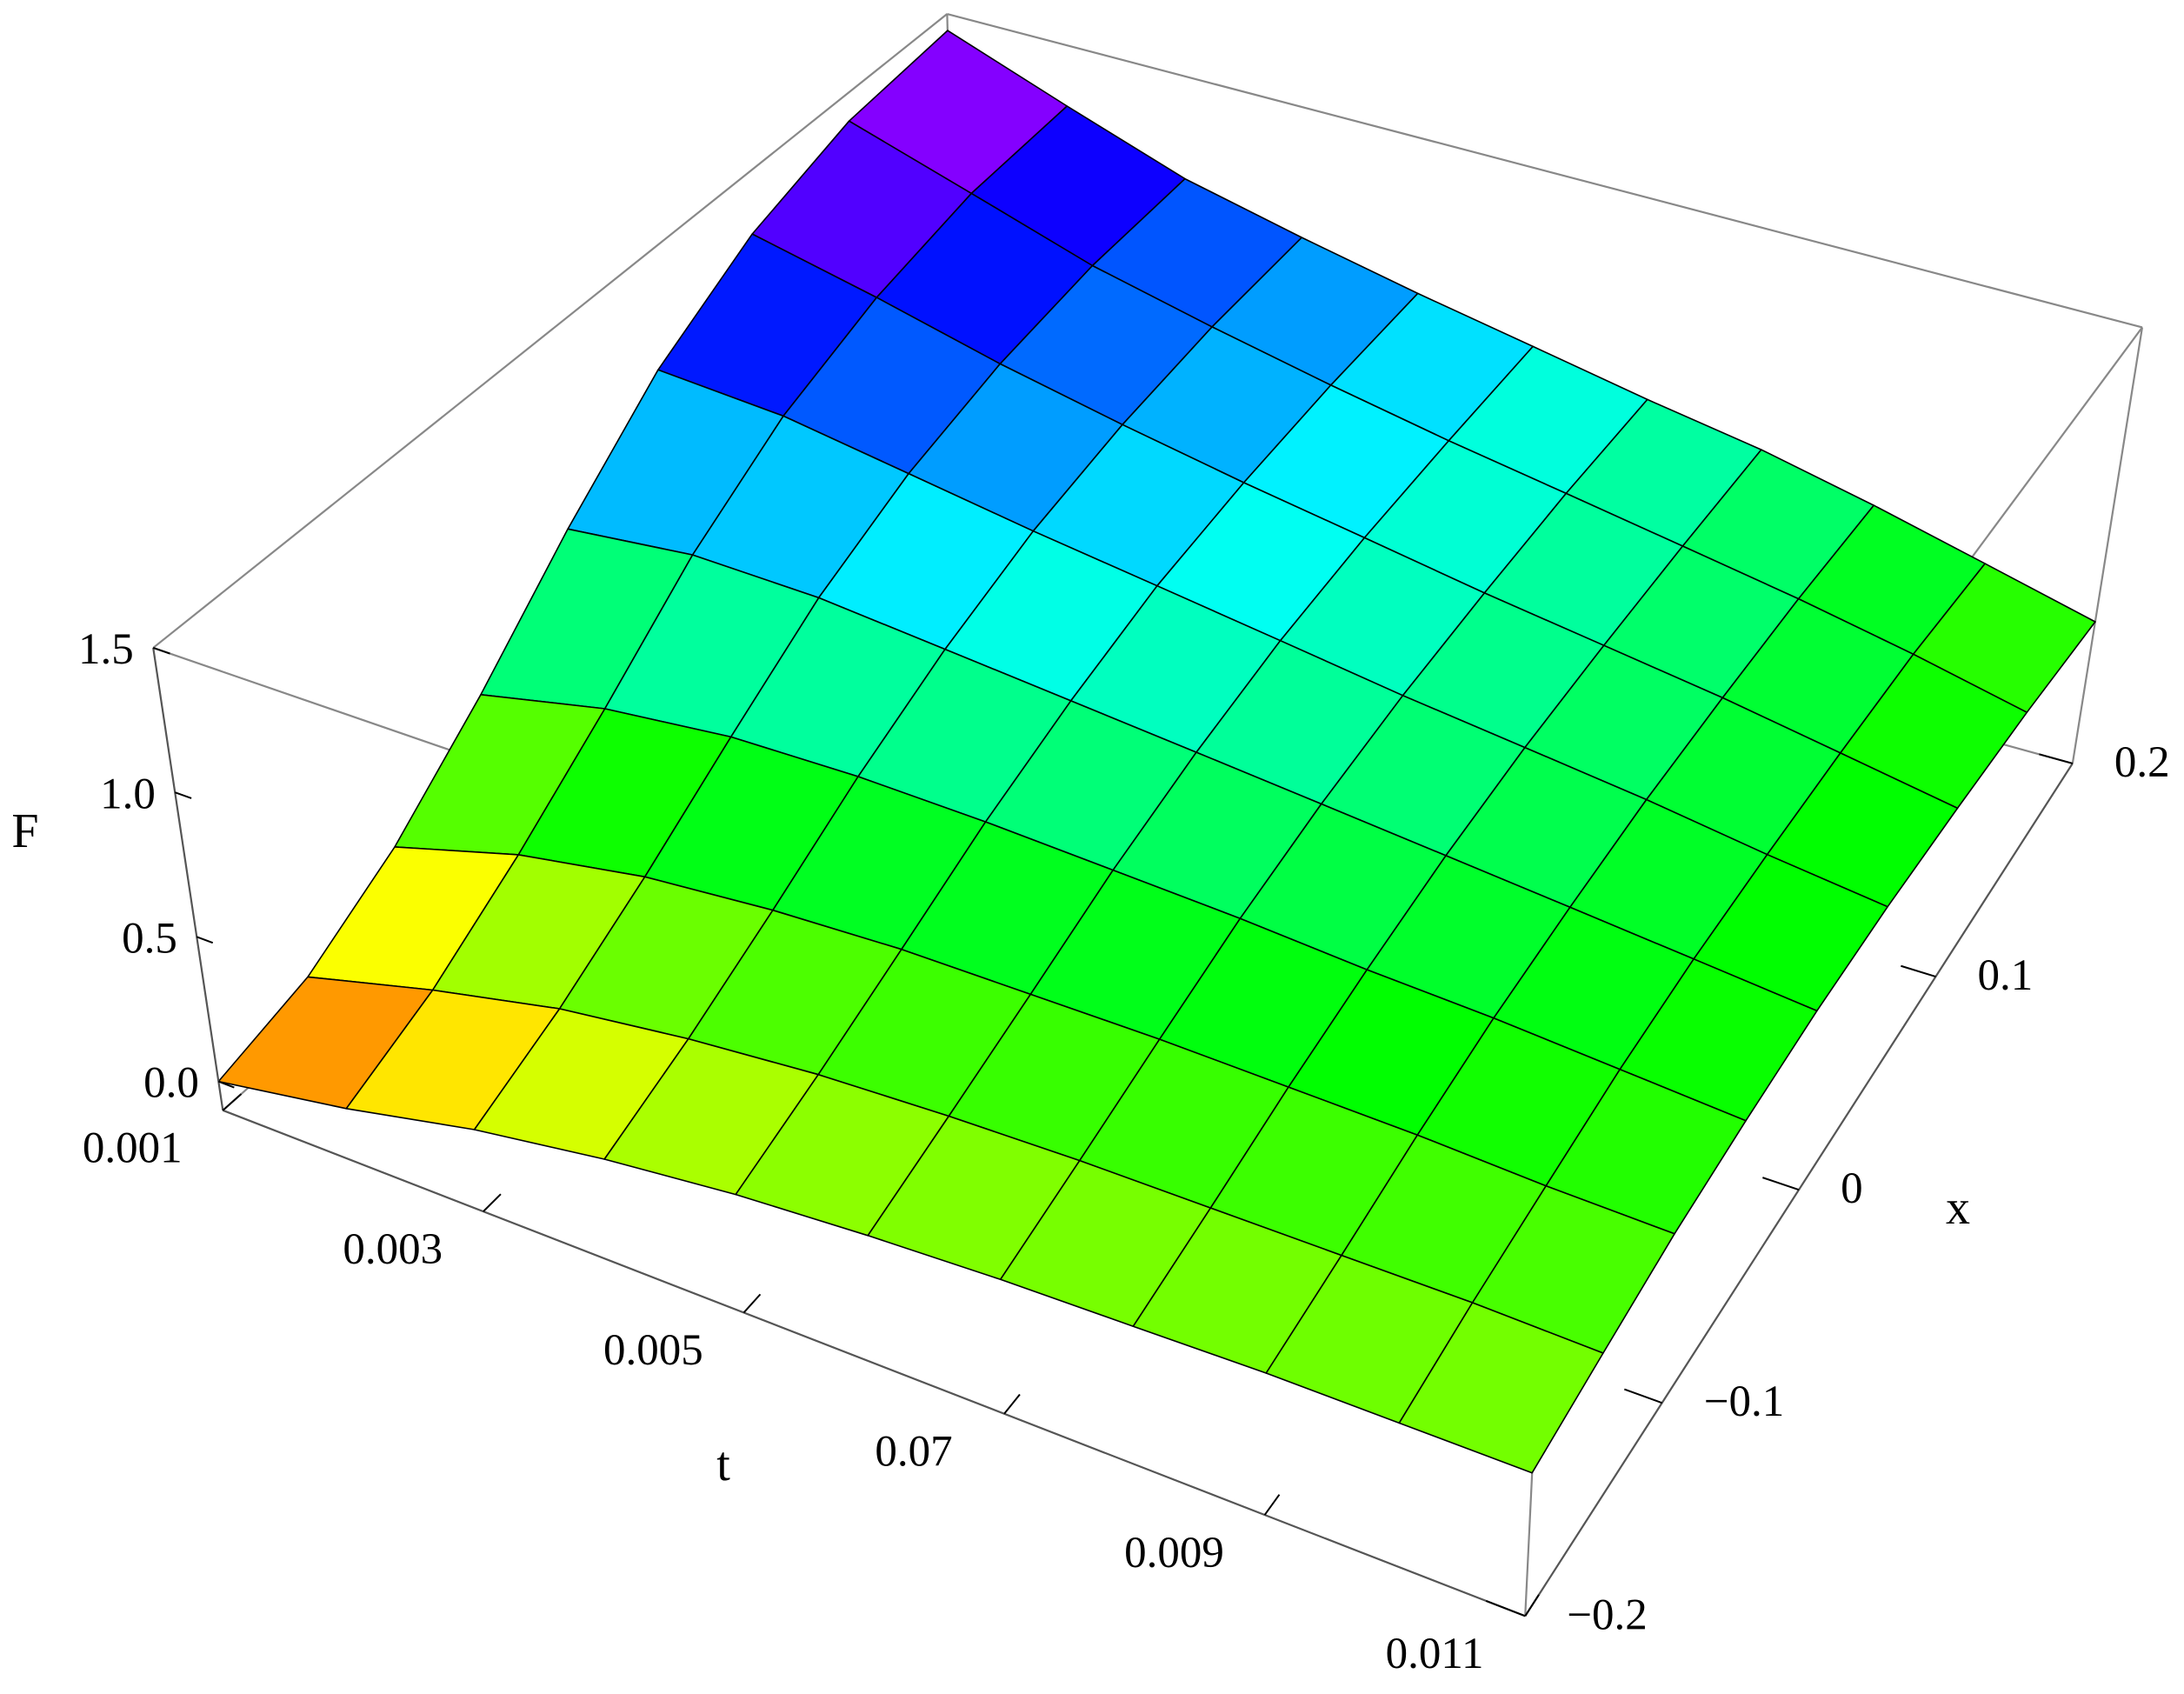 The height and width of the screenshot is (1694, 2184). What do you see at coordinates (24, 831) in the screenshot?
I see `z-axis-label: F` at bounding box center [24, 831].